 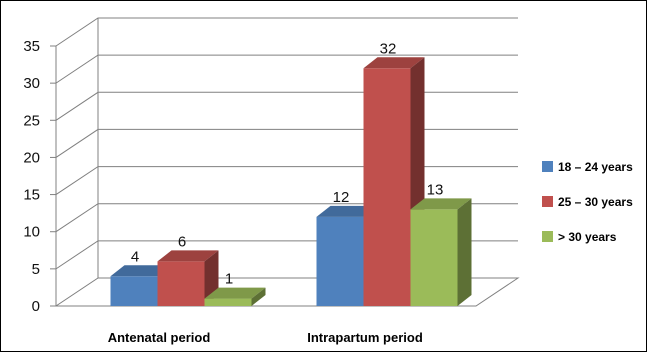 What do you see at coordinates (31, 195) in the screenshot?
I see `y-tick-label: 15` at bounding box center [31, 195].